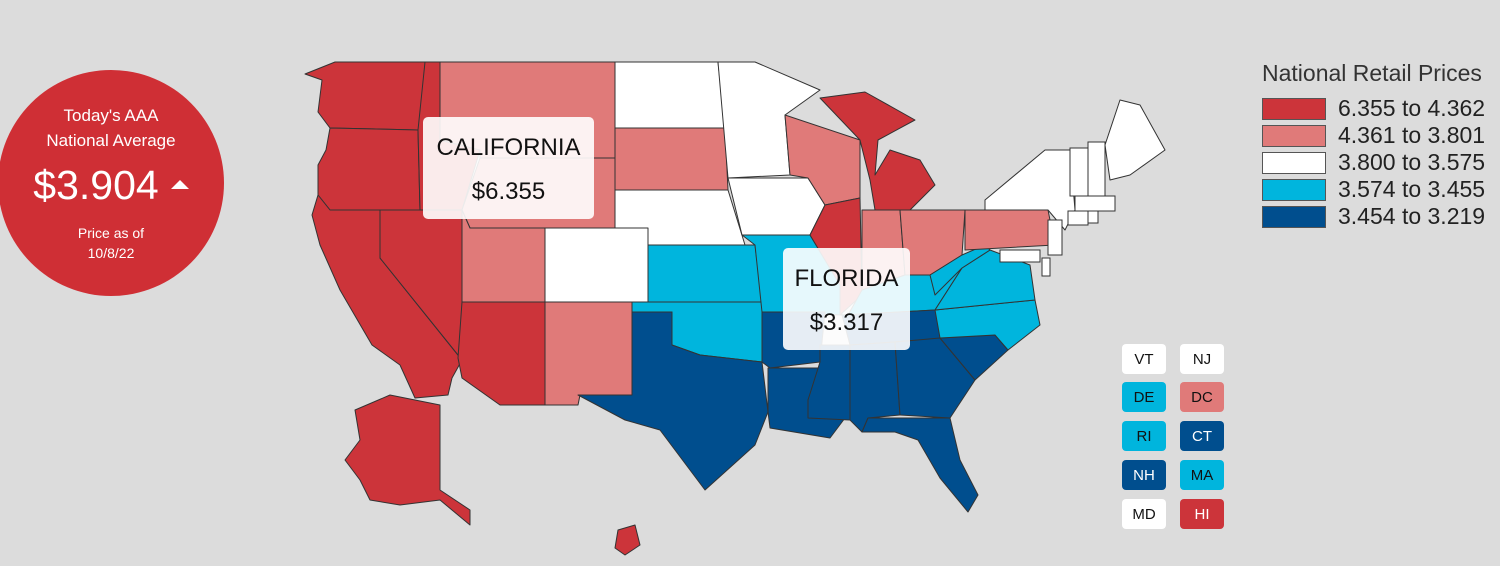 The image size is (1500, 566). I want to click on small-state-ri: RI, so click(1144, 436).